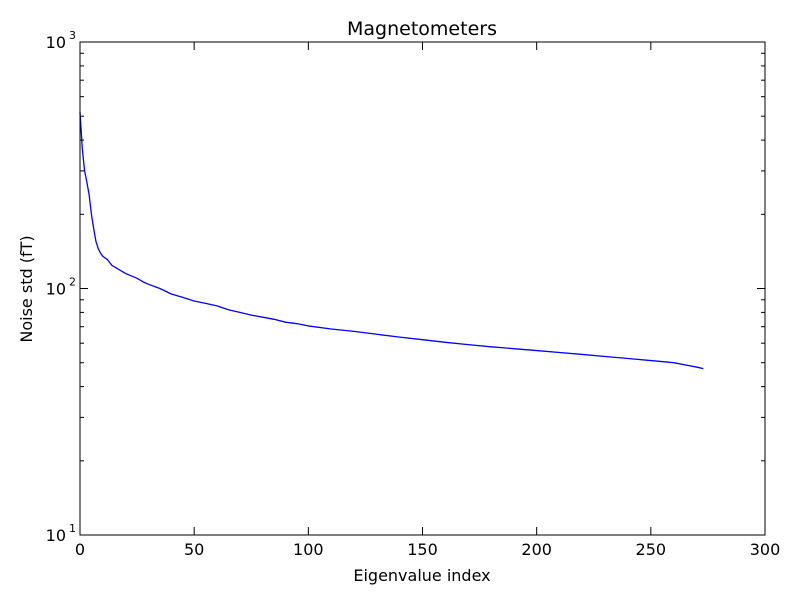 The image size is (800, 600). What do you see at coordinates (765, 549) in the screenshot?
I see `x-tick-label: 300` at bounding box center [765, 549].